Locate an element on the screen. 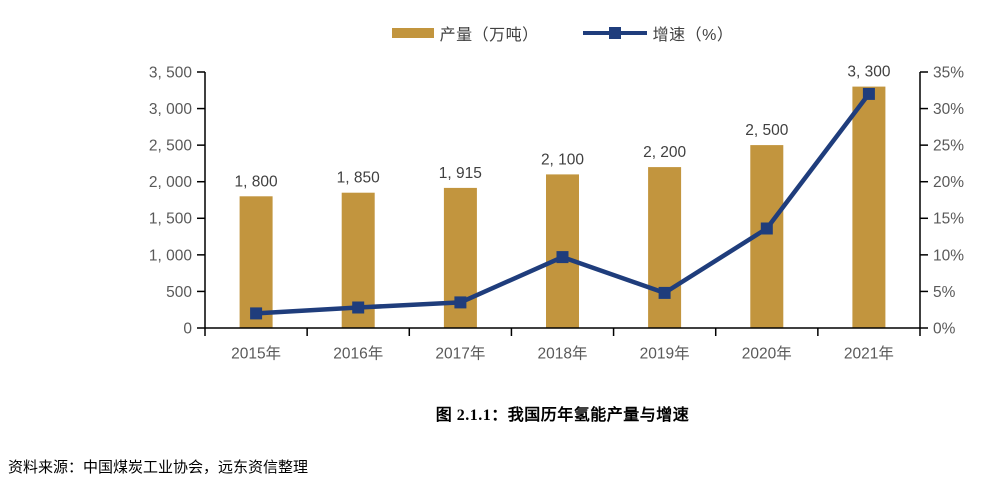 This screenshot has width=997, height=489. y-axis-left-tick-label: 3, 000 is located at coordinates (170, 109).